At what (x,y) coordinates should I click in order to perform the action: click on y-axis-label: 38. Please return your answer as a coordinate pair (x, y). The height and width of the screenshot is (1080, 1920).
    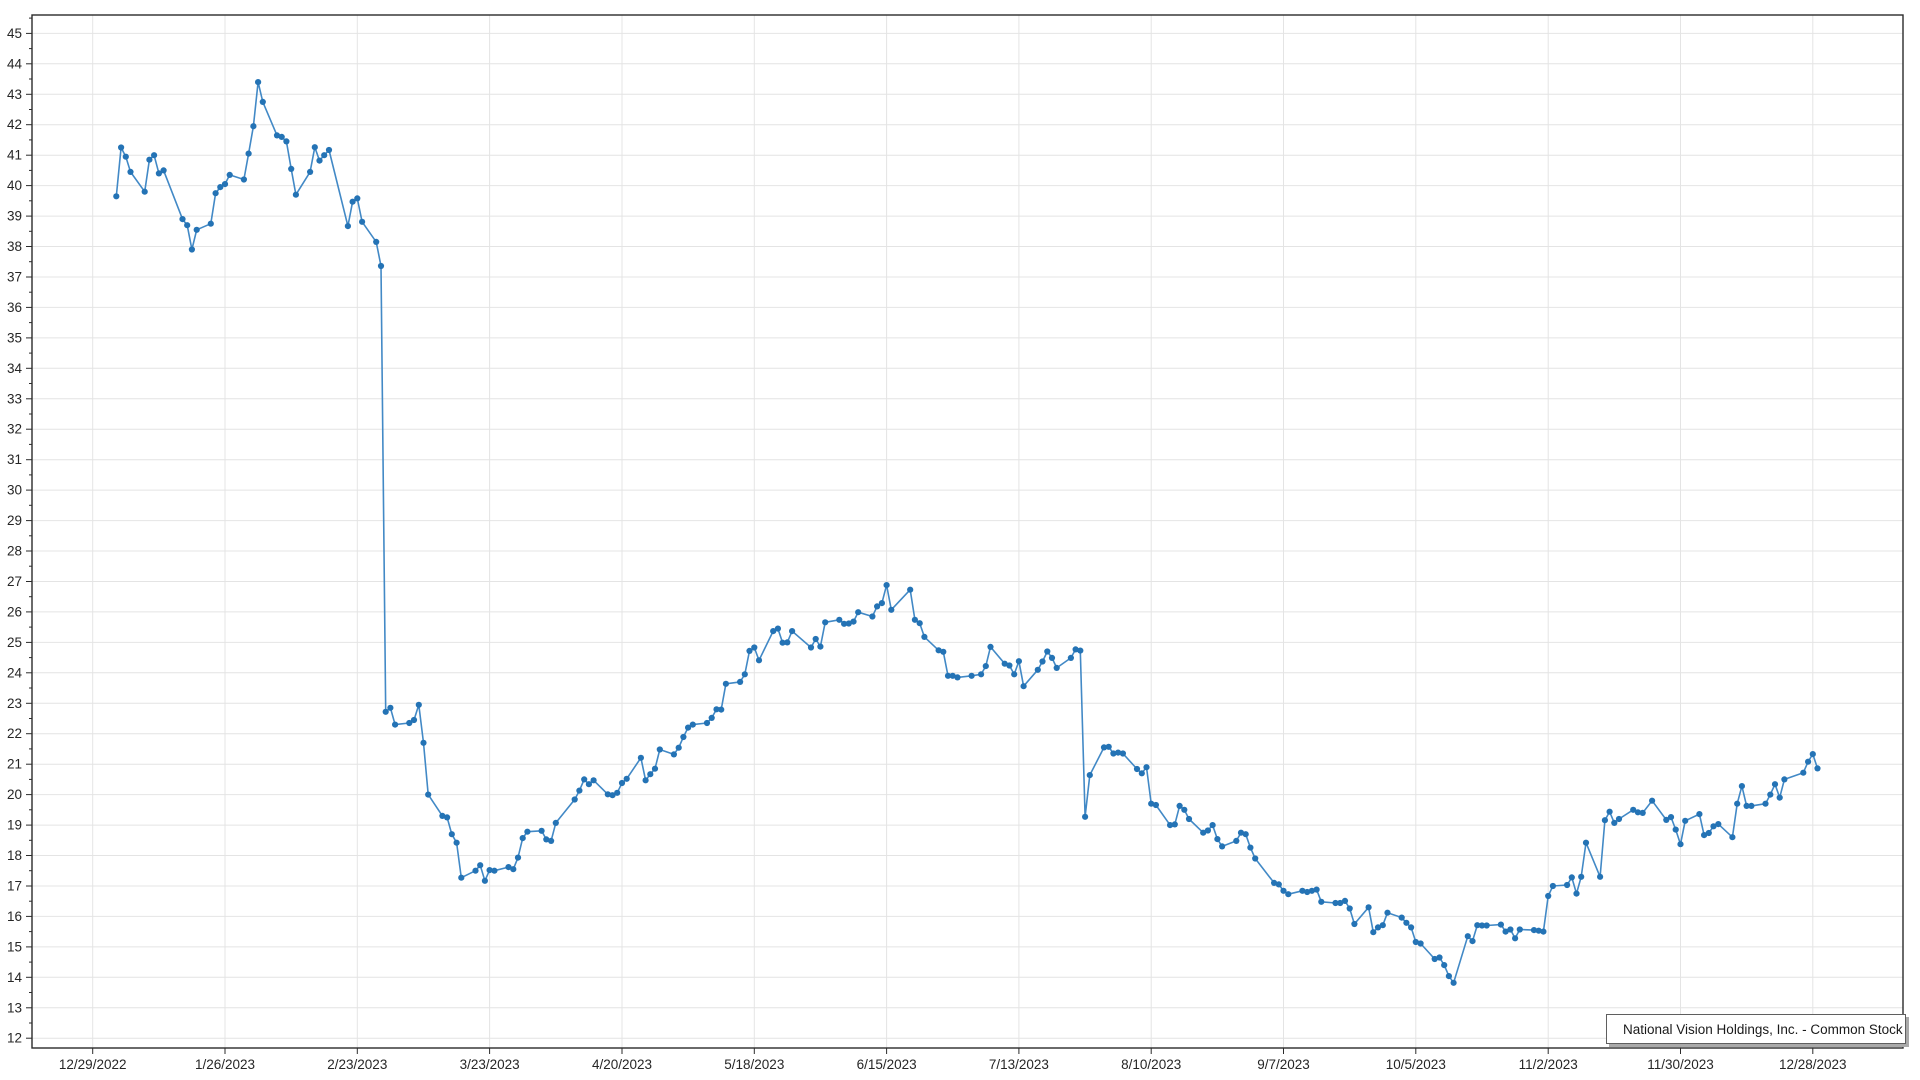
    Looking at the image, I should click on (14, 246).